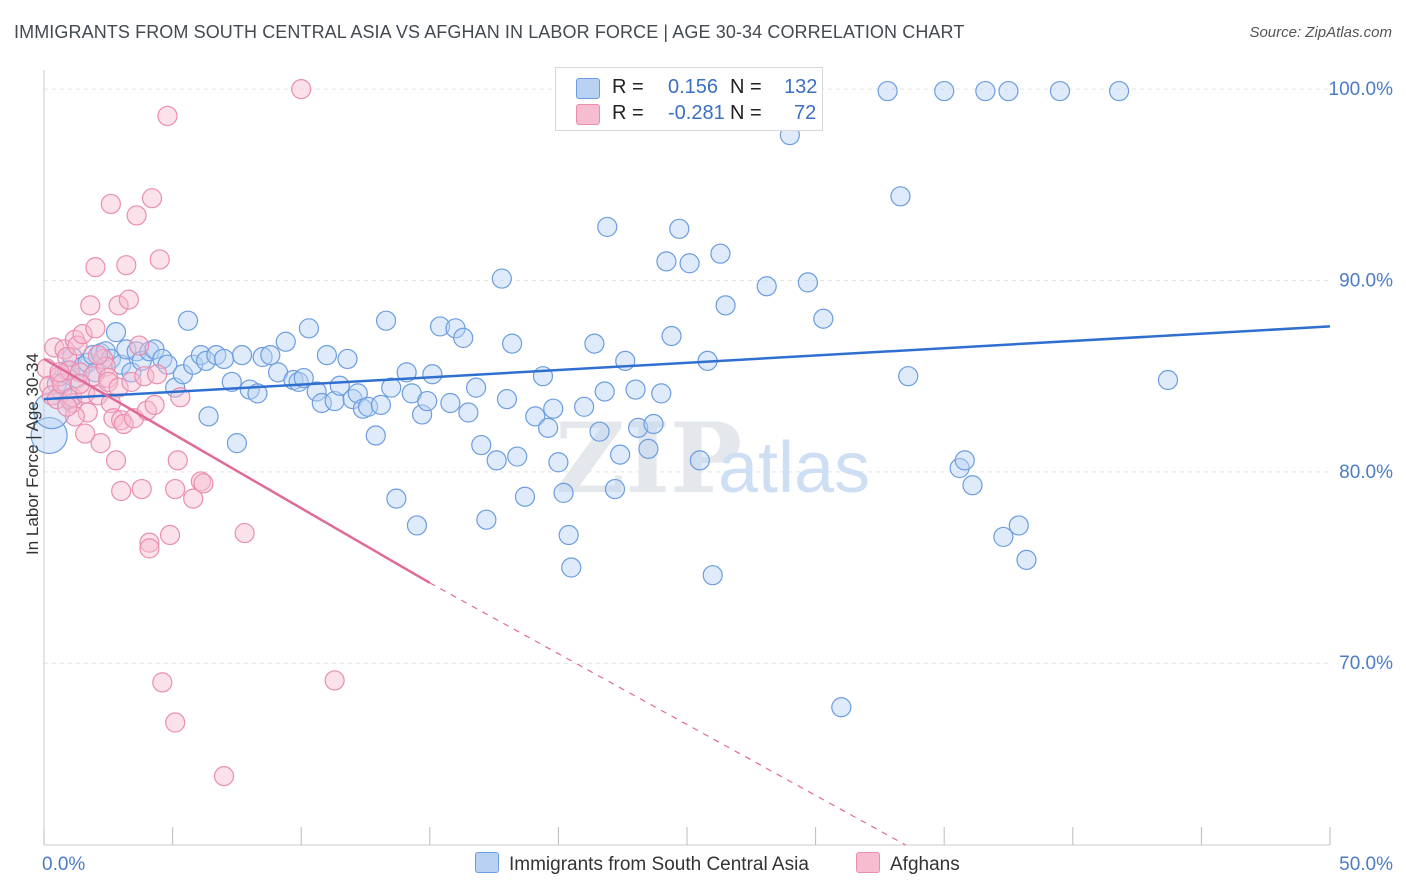  I want to click on bottom-legend-swatch-pink, so click(868, 862).